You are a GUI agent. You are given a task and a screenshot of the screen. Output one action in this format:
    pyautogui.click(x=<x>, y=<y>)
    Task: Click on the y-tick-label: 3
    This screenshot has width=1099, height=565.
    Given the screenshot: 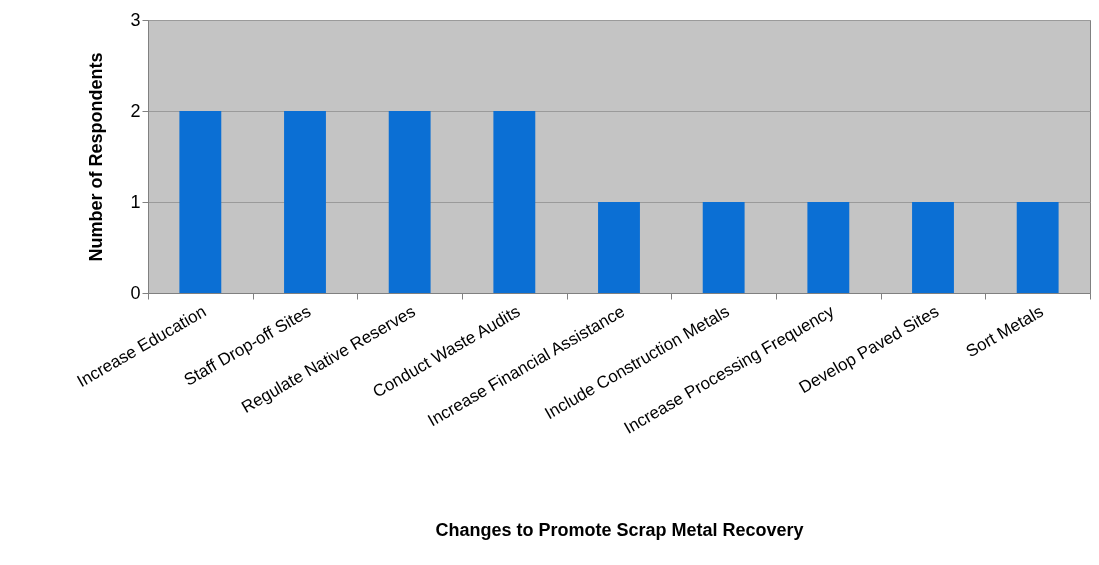 What is the action you would take?
    pyautogui.click(x=135, y=19)
    